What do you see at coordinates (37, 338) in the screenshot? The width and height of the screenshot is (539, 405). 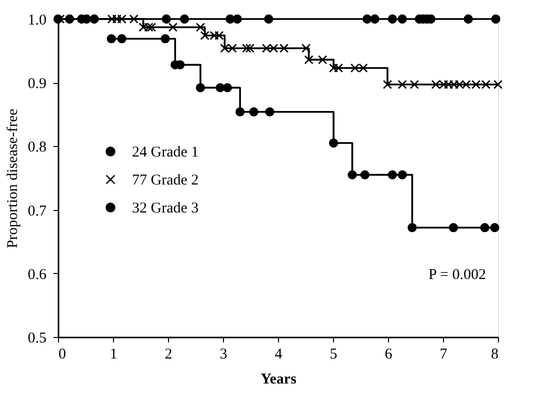 I see `y-tick-label: 0.5` at bounding box center [37, 338].